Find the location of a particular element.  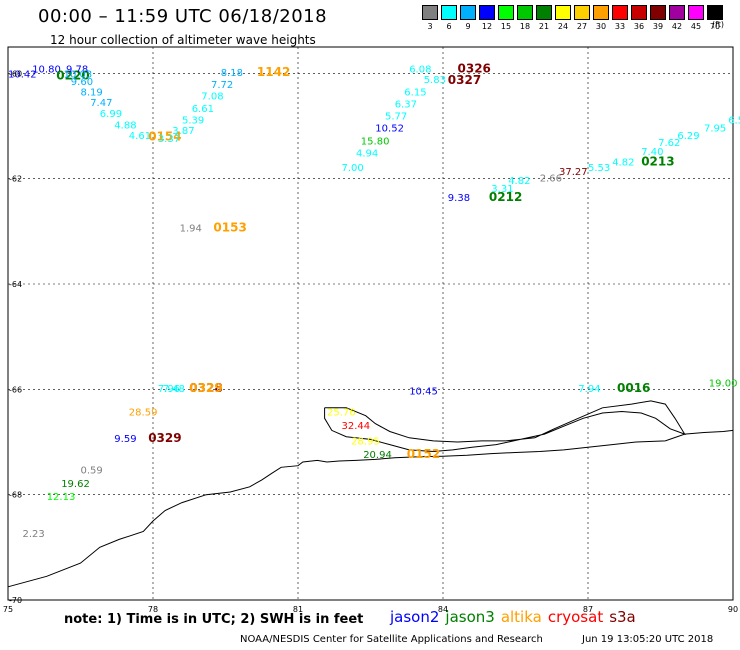

colorbar-label: 39 is located at coordinates (658, 26).